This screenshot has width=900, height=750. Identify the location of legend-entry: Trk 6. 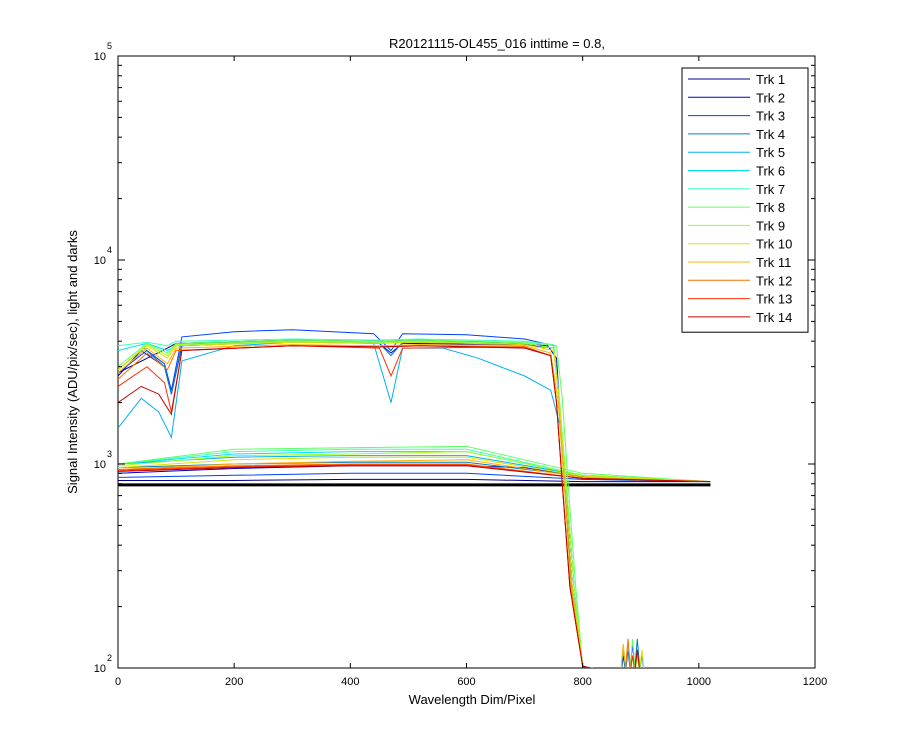
(770, 171).